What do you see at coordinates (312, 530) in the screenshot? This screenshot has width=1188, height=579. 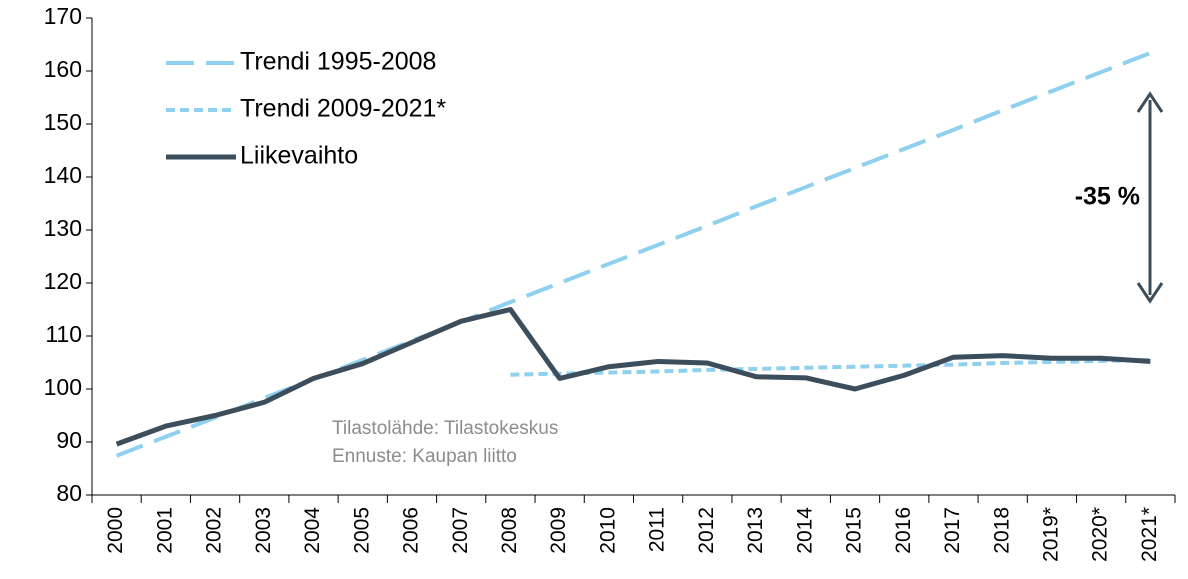 I see `x-tick-label: 2004` at bounding box center [312, 530].